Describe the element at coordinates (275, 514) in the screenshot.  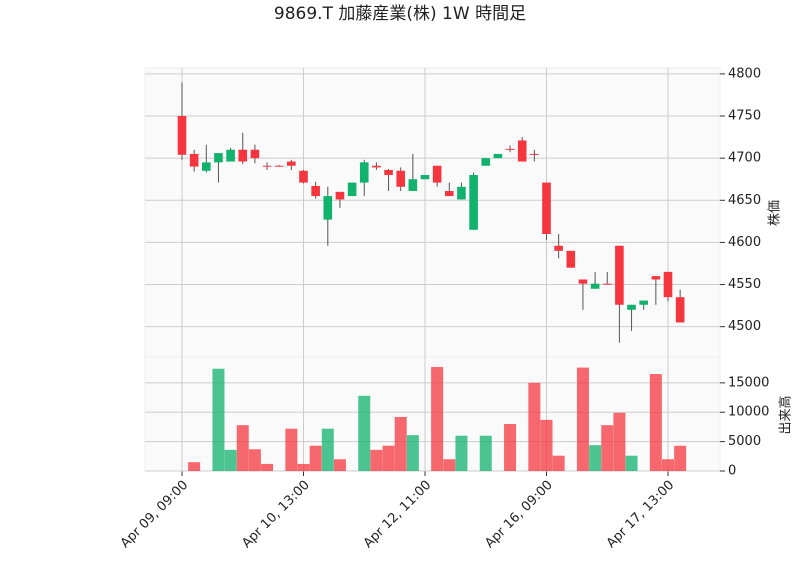
I see `x-tick-label: Apr 10, 13:00` at that location.